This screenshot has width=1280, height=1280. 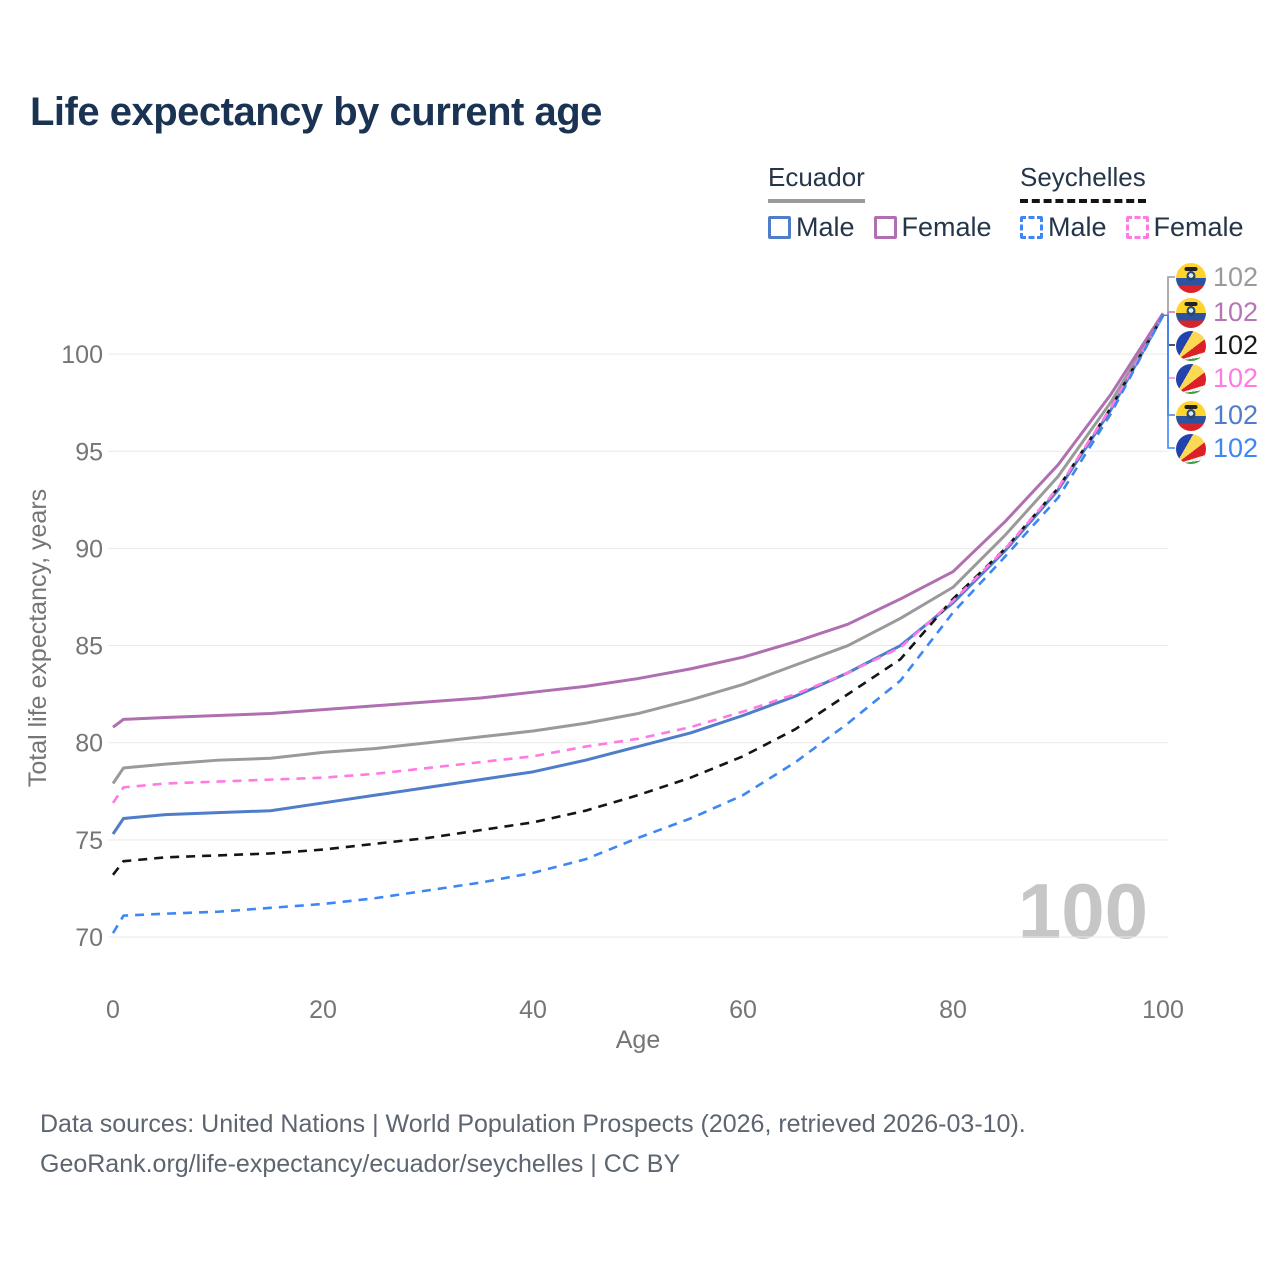 I want to click on y-axis-title: Total life expectancy, years, so click(x=38, y=638).